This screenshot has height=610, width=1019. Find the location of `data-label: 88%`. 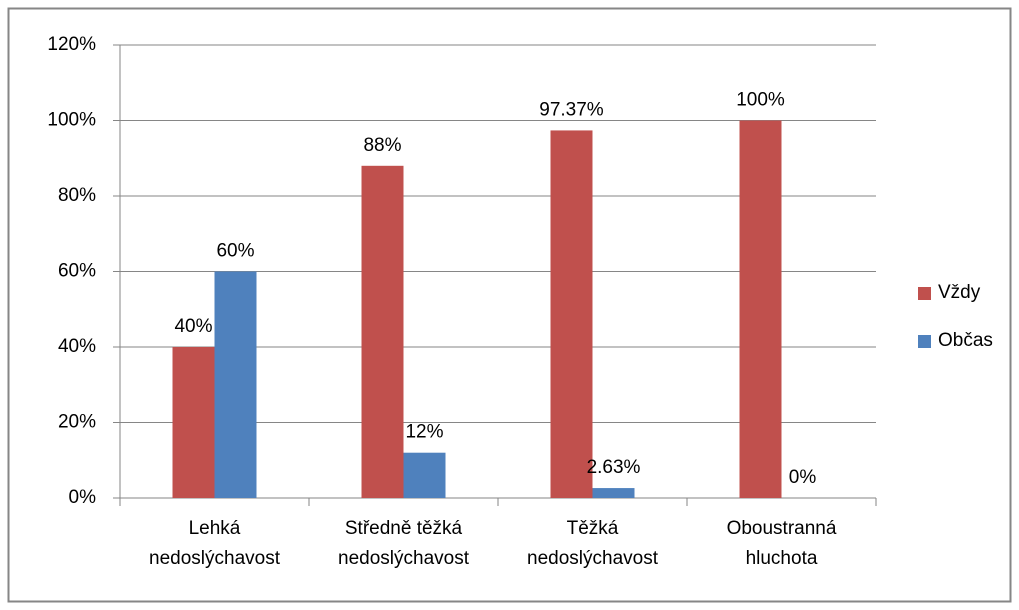

data-label: 88% is located at coordinates (382, 145).